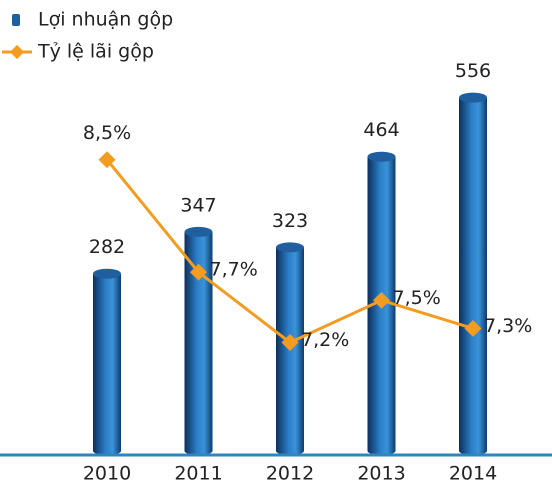  Describe the element at coordinates (105, 20) in the screenshot. I see `legend-label: Lợi nhuận gộp` at that location.